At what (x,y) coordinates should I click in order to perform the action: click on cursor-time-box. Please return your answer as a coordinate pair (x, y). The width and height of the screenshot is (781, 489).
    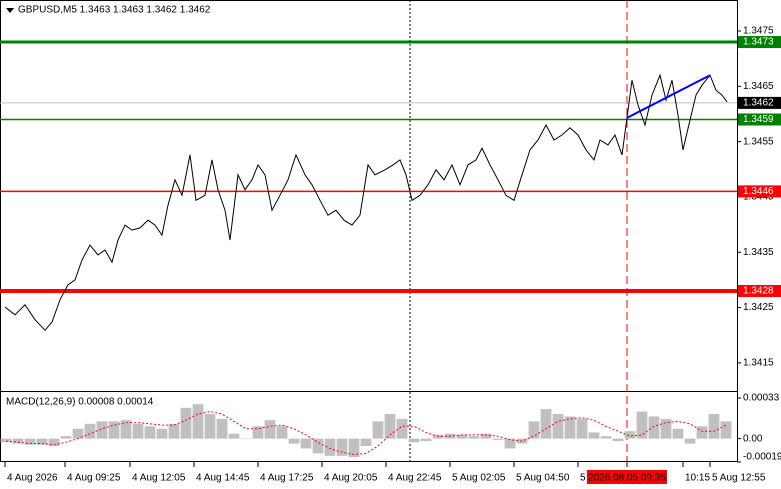
    Looking at the image, I should click on (627, 477).